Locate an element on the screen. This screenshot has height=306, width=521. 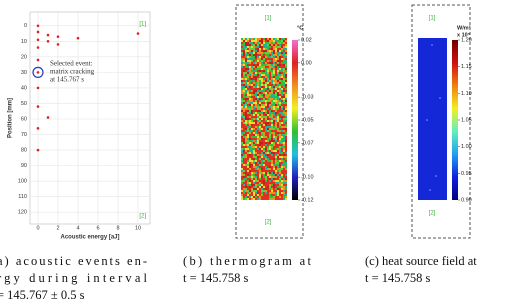
colorbar-tick-label: 0.95 is located at coordinates (466, 174).